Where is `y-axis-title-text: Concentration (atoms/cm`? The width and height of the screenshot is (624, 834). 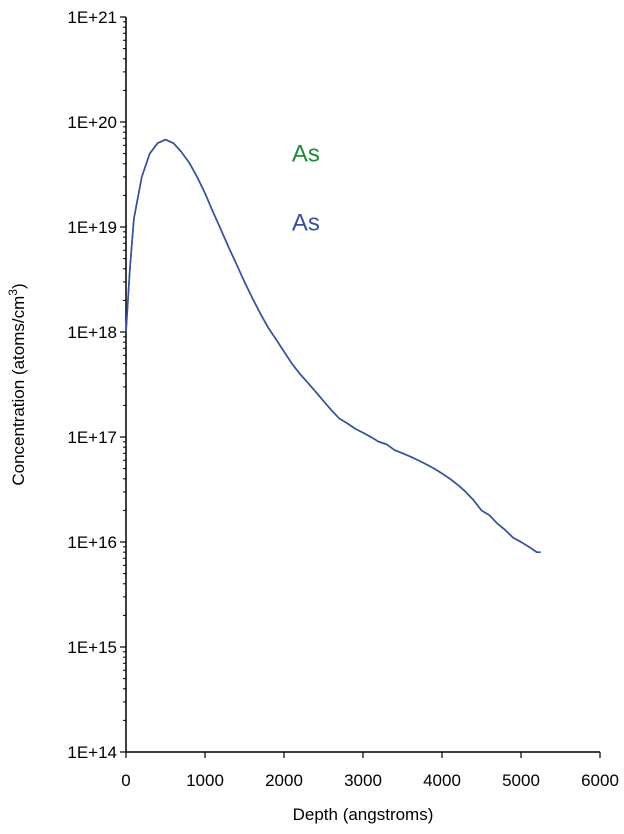
y-axis-title-text: Concentration (atoms/cm is located at coordinates (18, 391).